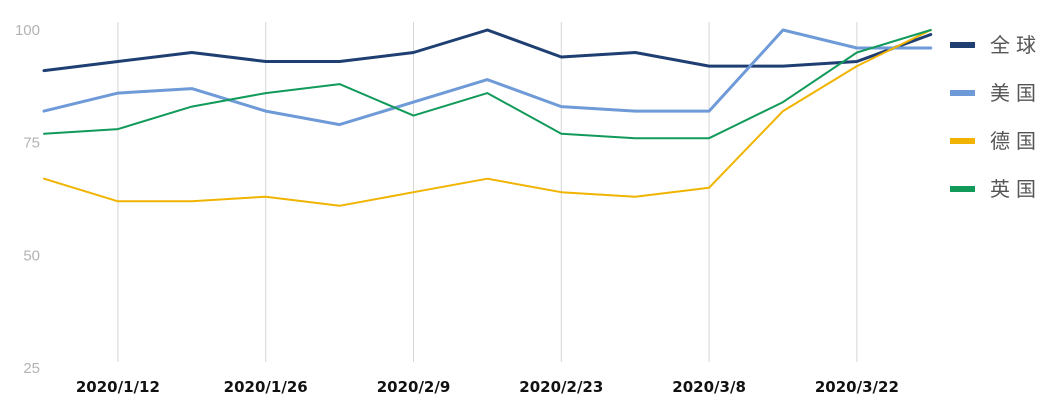 Image resolution: width=1052 pixels, height=406 pixels. I want to click on y-axis-ticks: 100 75 50 25, so click(27, 199).